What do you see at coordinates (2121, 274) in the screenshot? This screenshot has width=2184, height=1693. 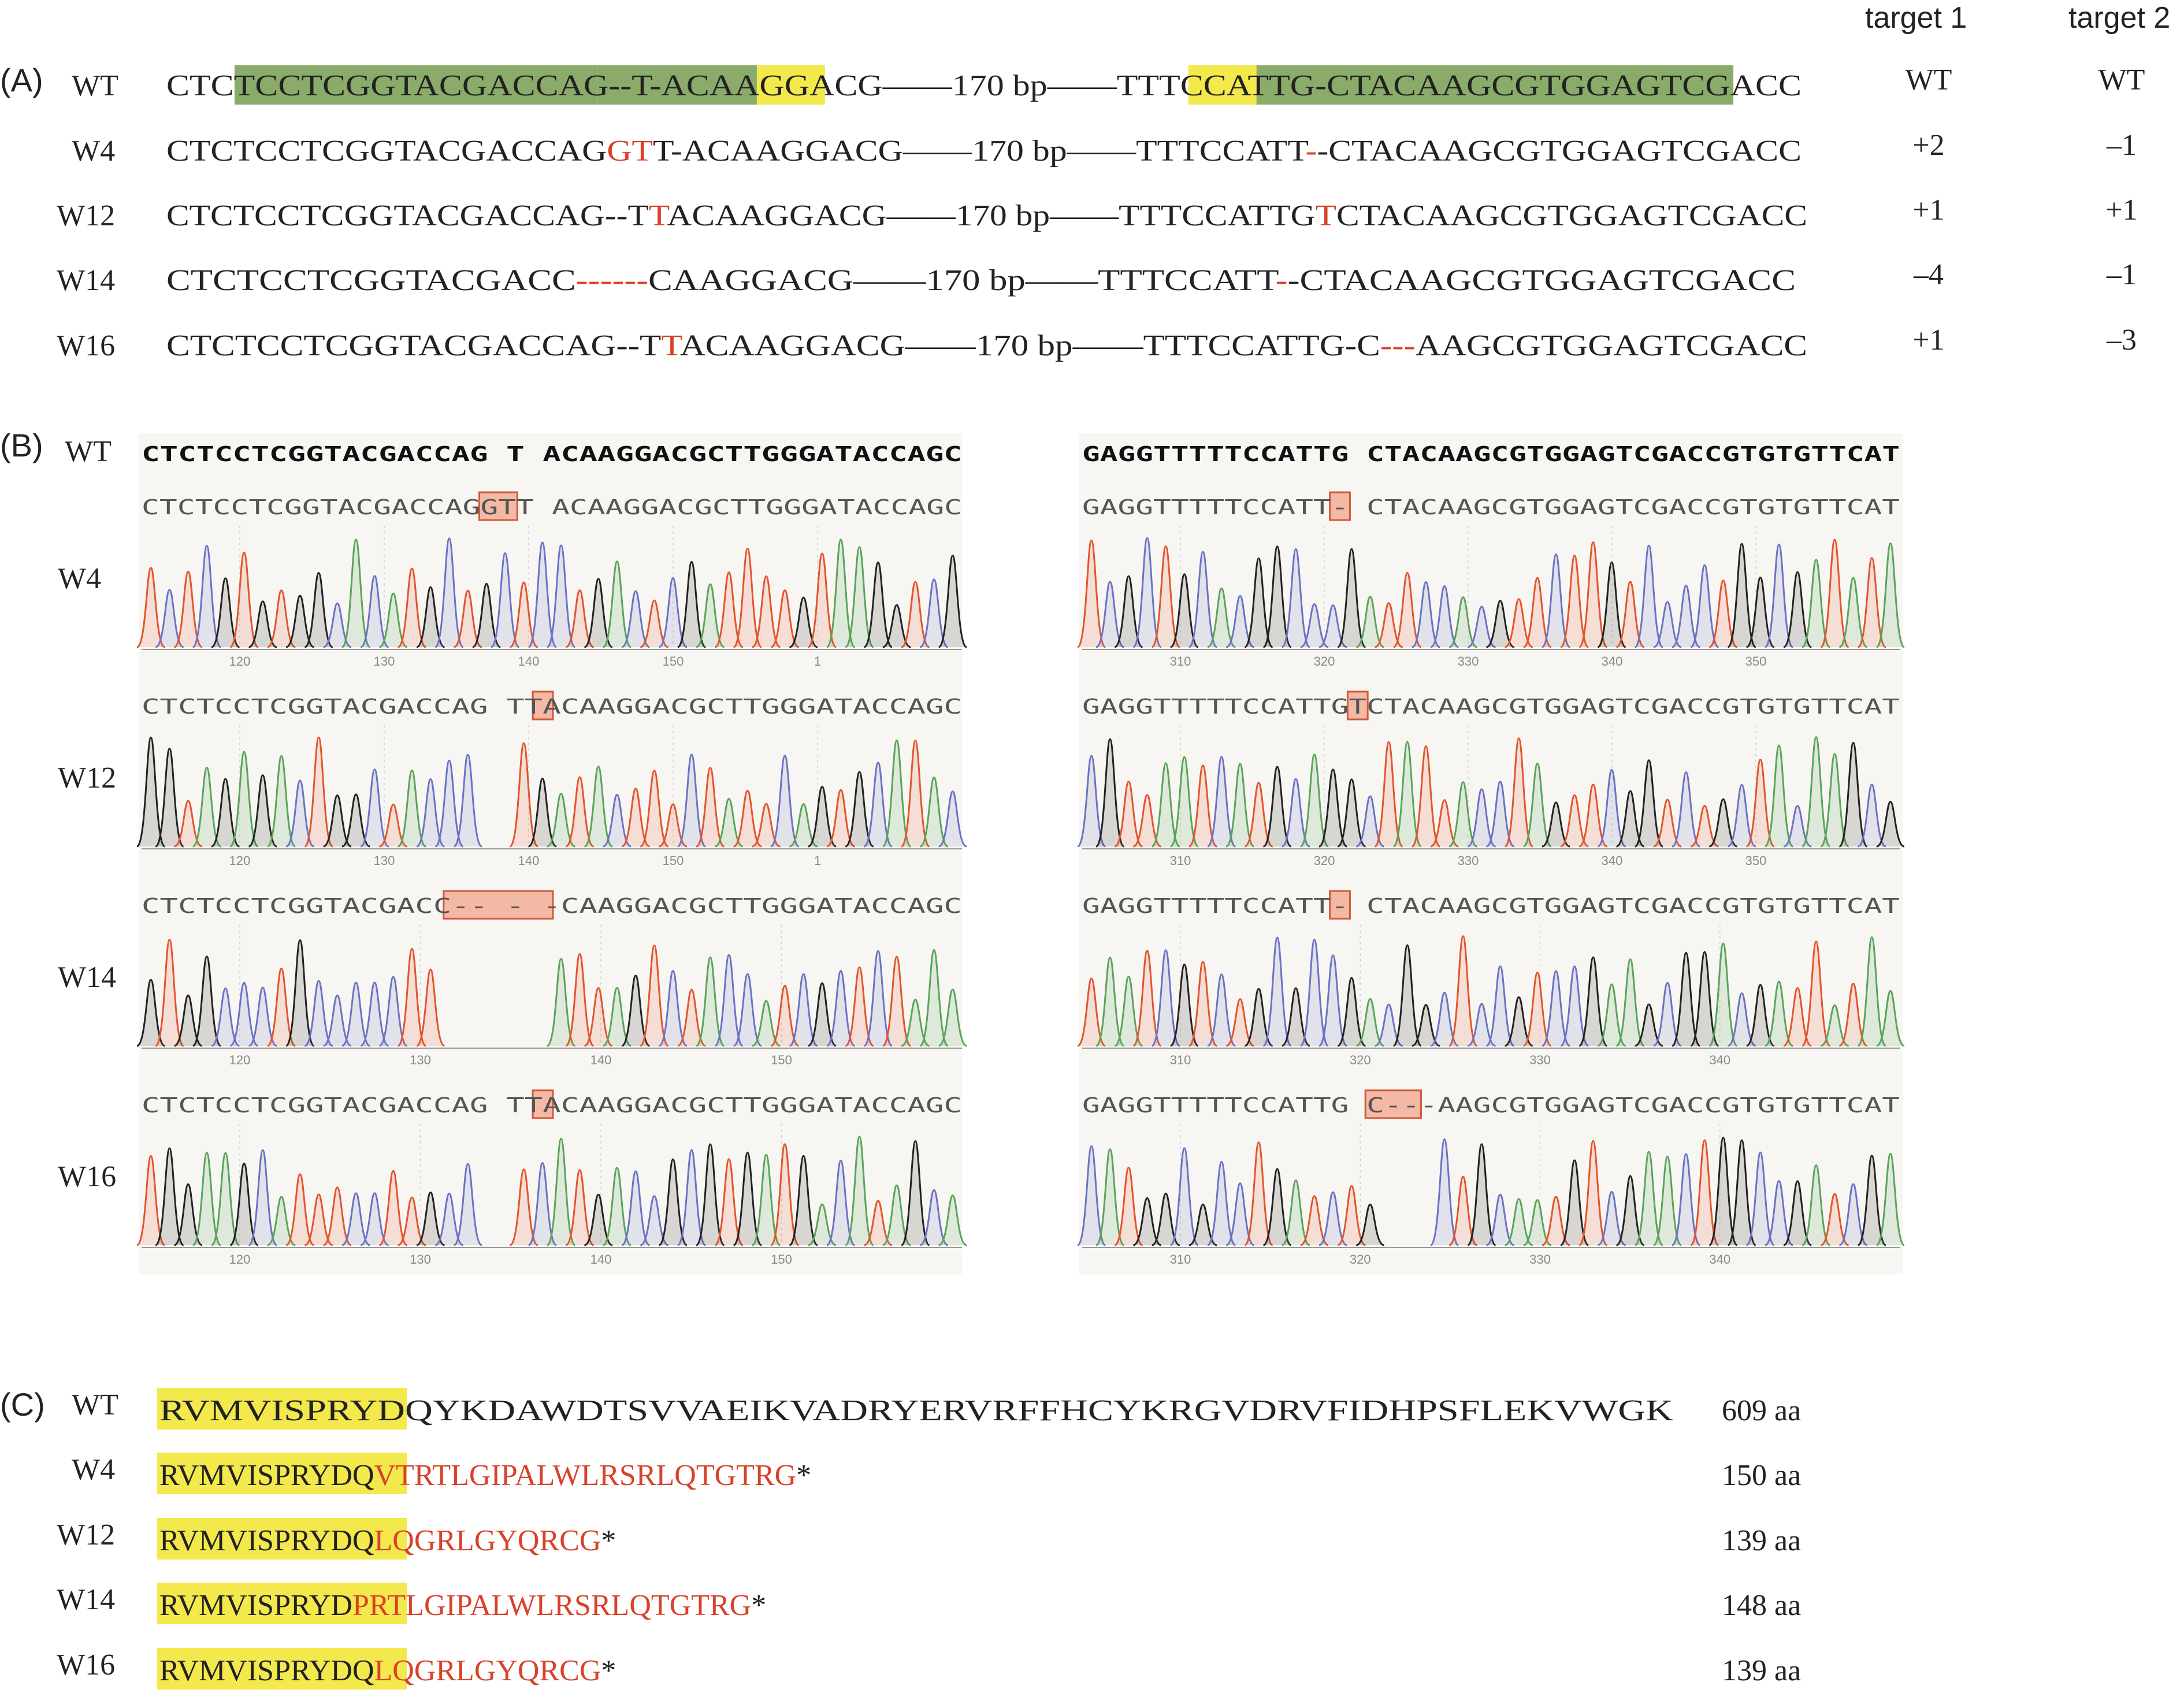 I see `target-2-result: –1` at bounding box center [2121, 274].